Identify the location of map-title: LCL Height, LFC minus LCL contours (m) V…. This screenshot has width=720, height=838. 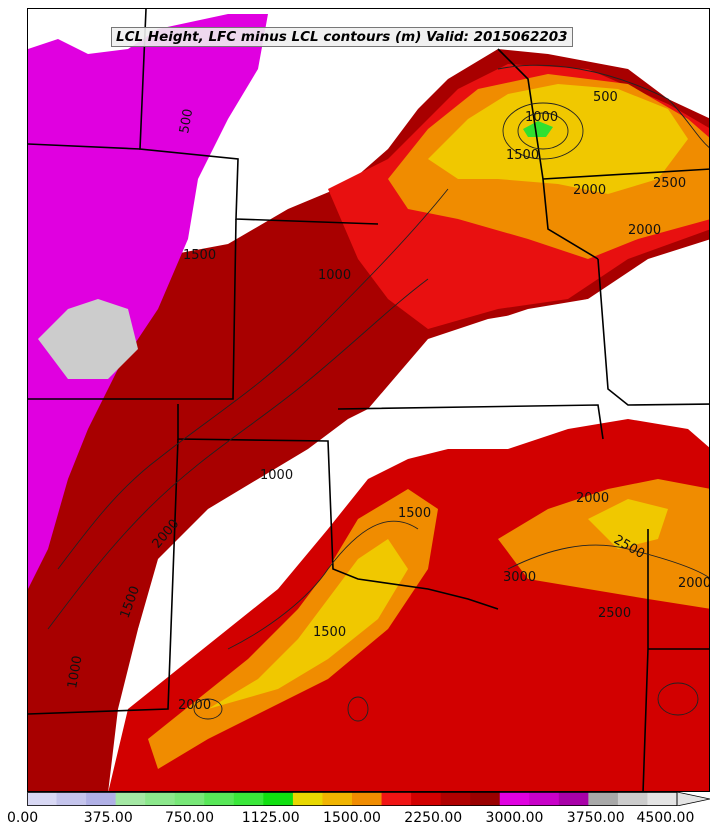
(342, 37).